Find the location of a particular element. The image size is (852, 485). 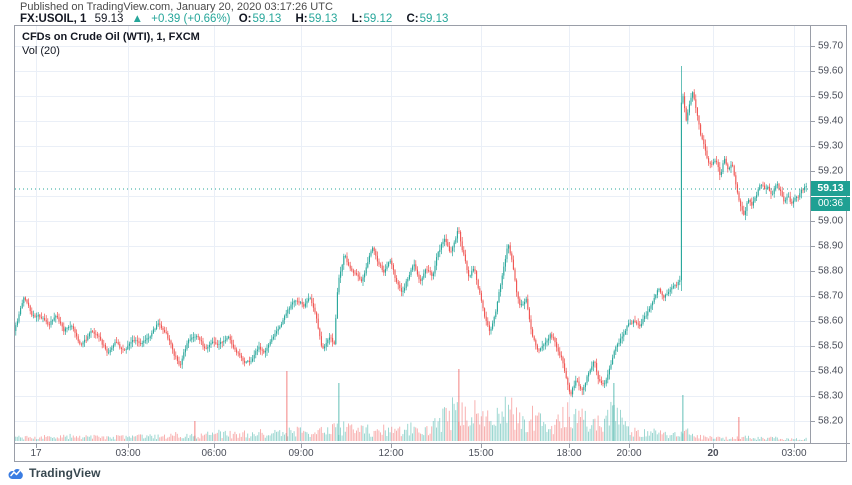

time-tick-label: 09:00 is located at coordinates (301, 453).